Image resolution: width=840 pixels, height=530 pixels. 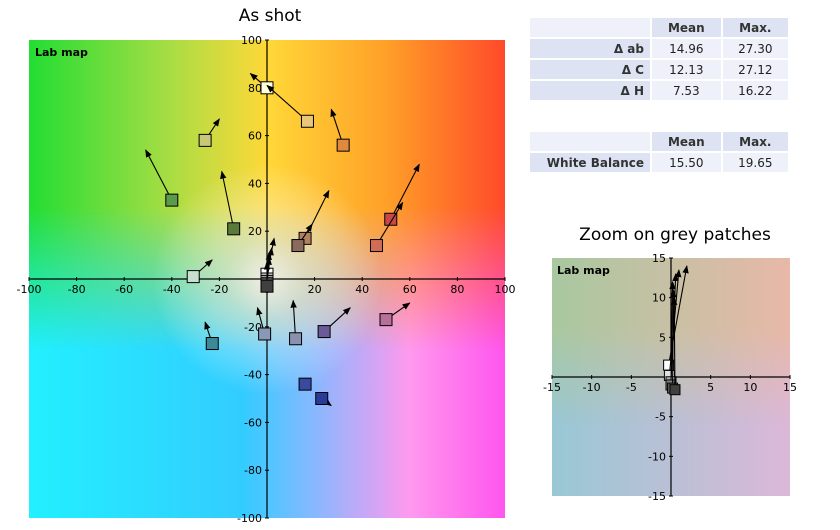 What do you see at coordinates (675, 235) in the screenshot?
I see `zoom-chart-title: Zoom on grey patches` at bounding box center [675, 235].